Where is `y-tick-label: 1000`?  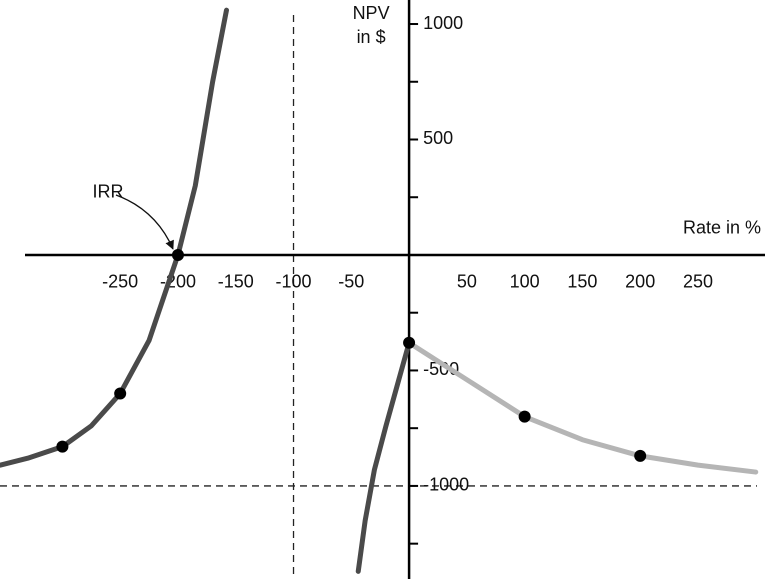
y-tick-label: 1000 is located at coordinates (443, 23).